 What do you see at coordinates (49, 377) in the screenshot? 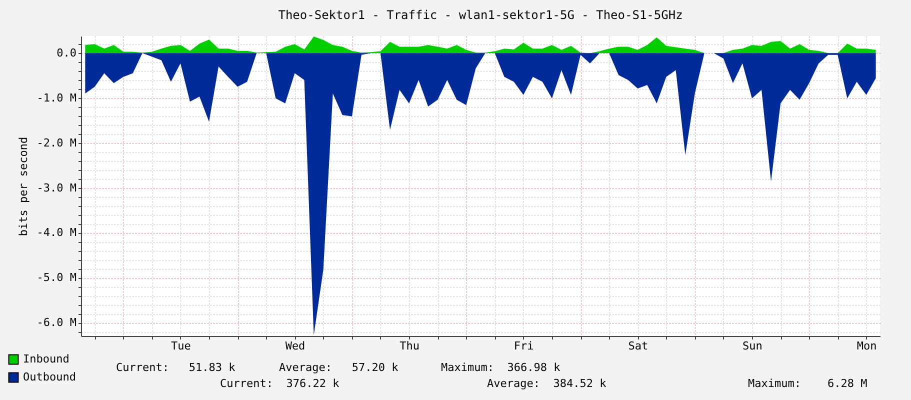
I see `legend-label: Outbound` at bounding box center [49, 377].